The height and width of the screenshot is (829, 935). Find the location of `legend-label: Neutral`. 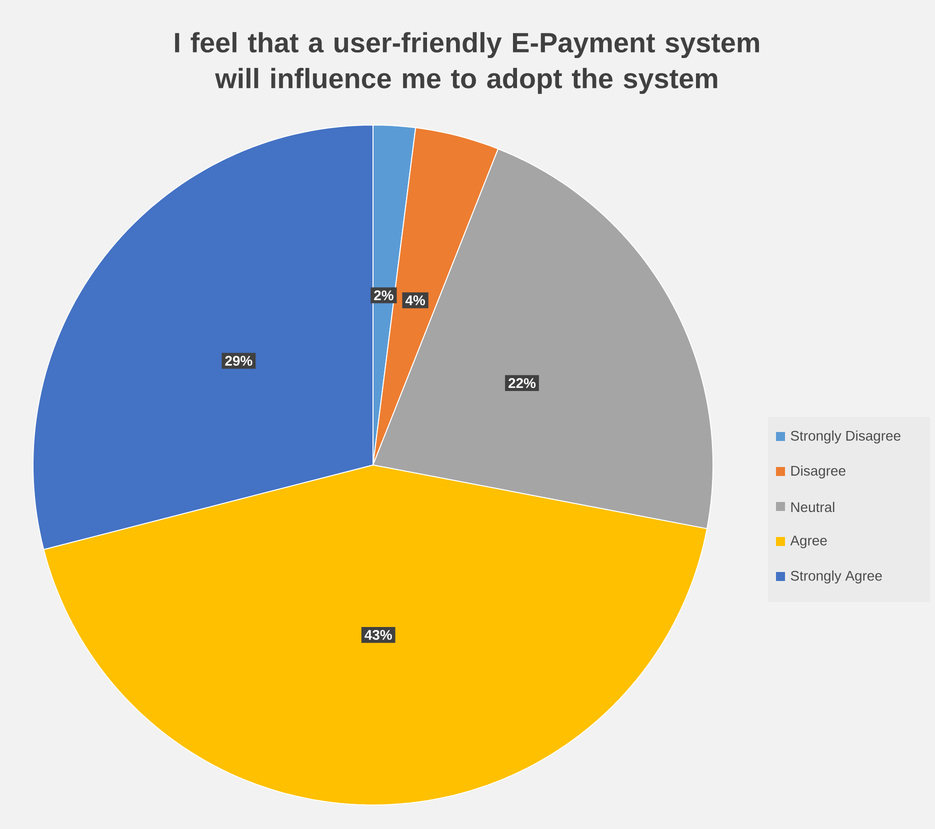

legend-label: Neutral is located at coordinates (812, 507).